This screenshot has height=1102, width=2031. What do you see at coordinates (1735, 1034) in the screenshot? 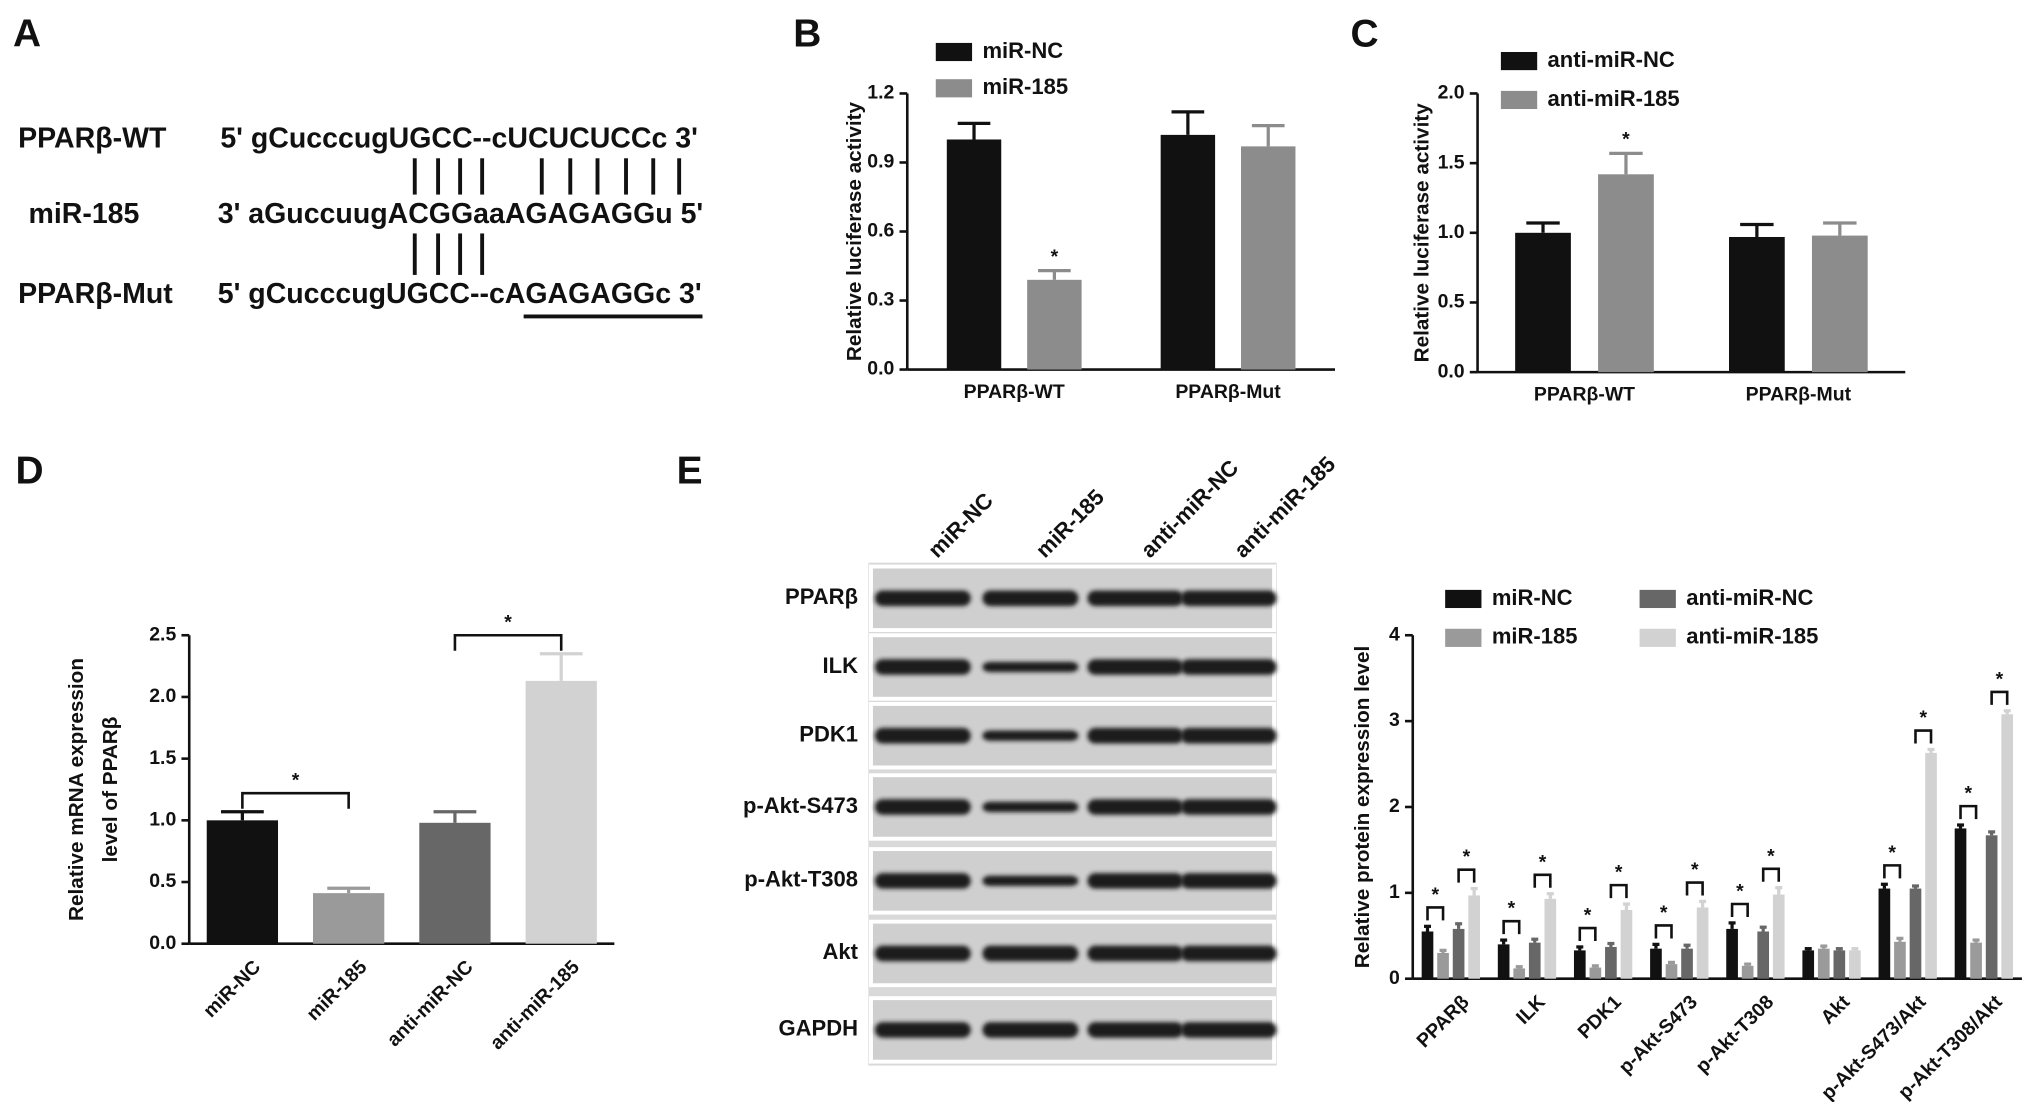
I see `x-tick-label: p-Akt-T308` at bounding box center [1735, 1034].